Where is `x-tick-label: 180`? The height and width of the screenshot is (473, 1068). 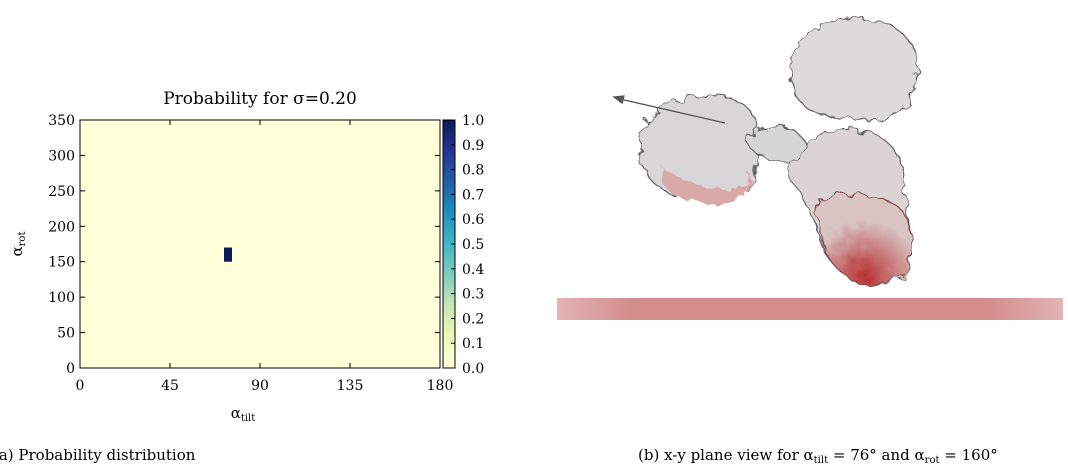
x-tick-label: 180 is located at coordinates (440, 386).